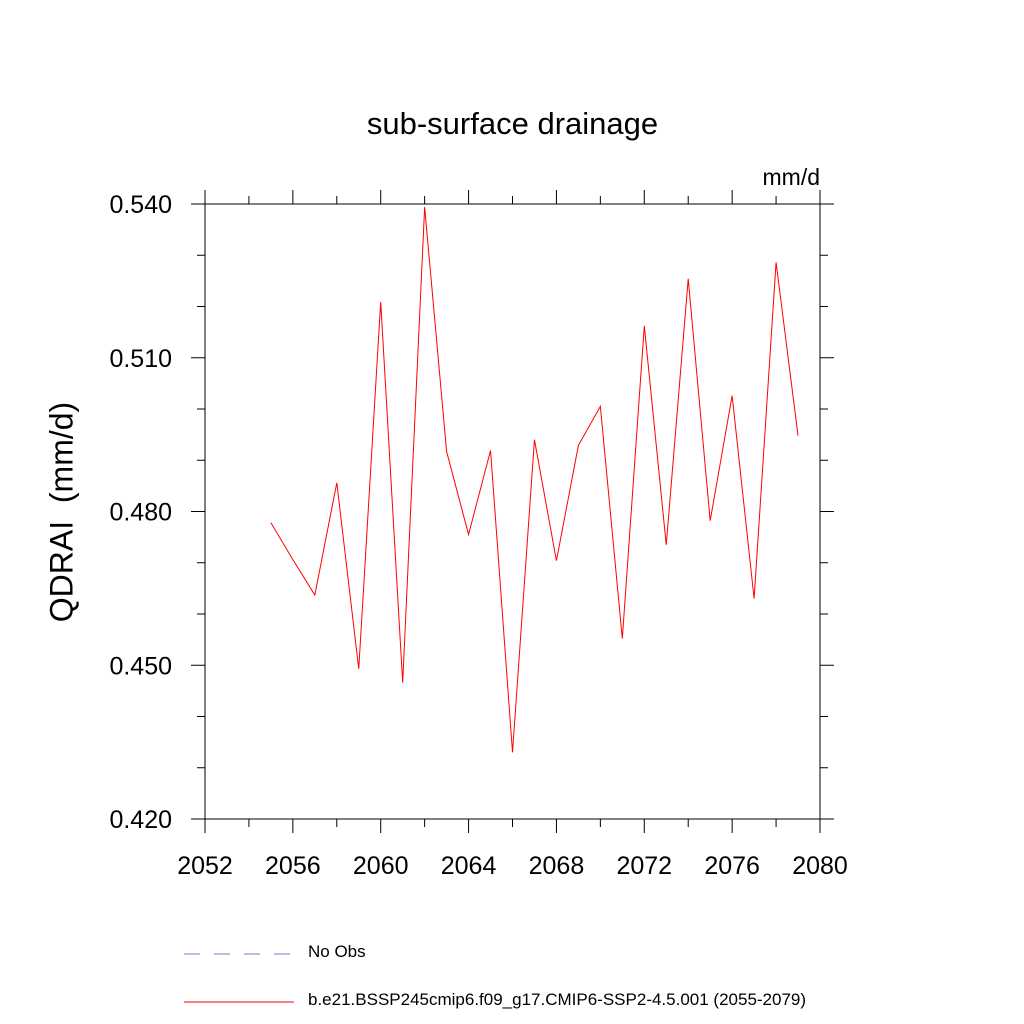  Describe the element at coordinates (644, 866) in the screenshot. I see `x-tick-label: 2072` at that location.